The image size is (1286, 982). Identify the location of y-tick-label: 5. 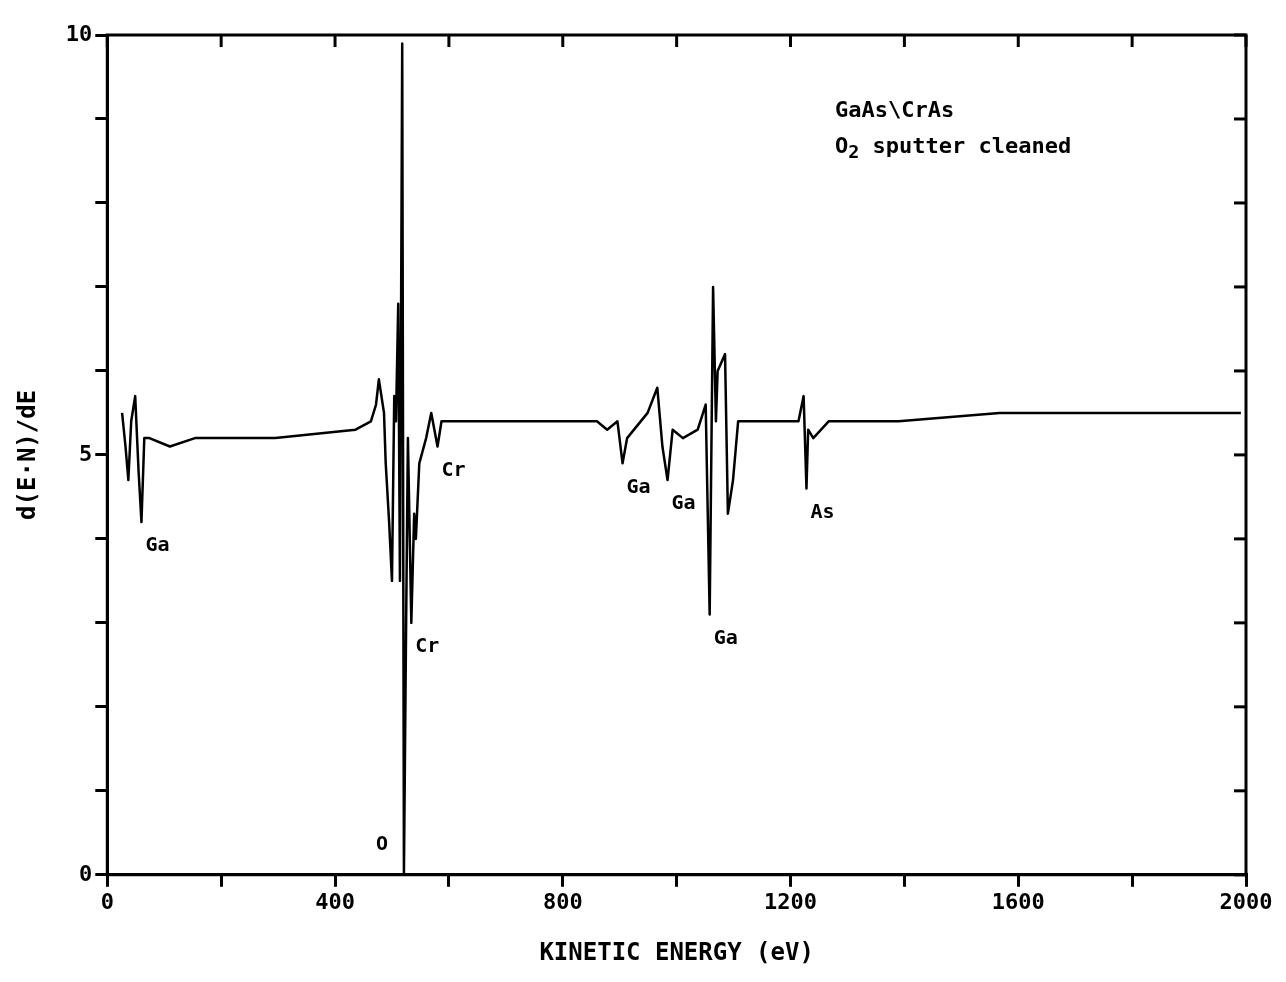
(86, 453).